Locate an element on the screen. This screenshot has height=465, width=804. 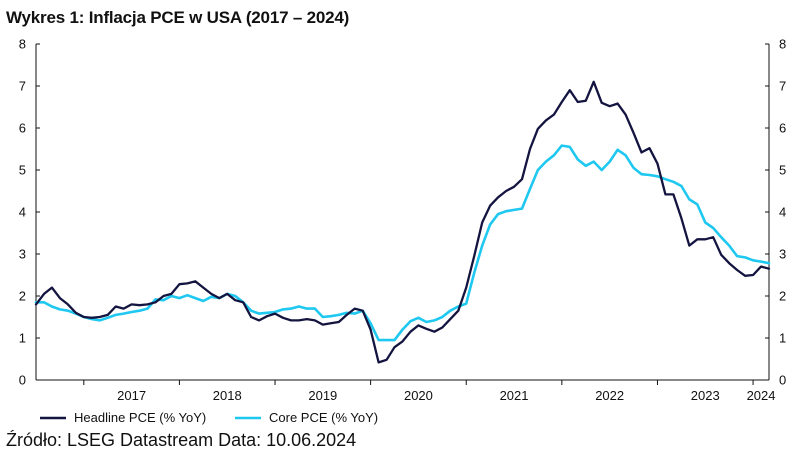
y-tick-label-right: 6 is located at coordinates (782, 128).